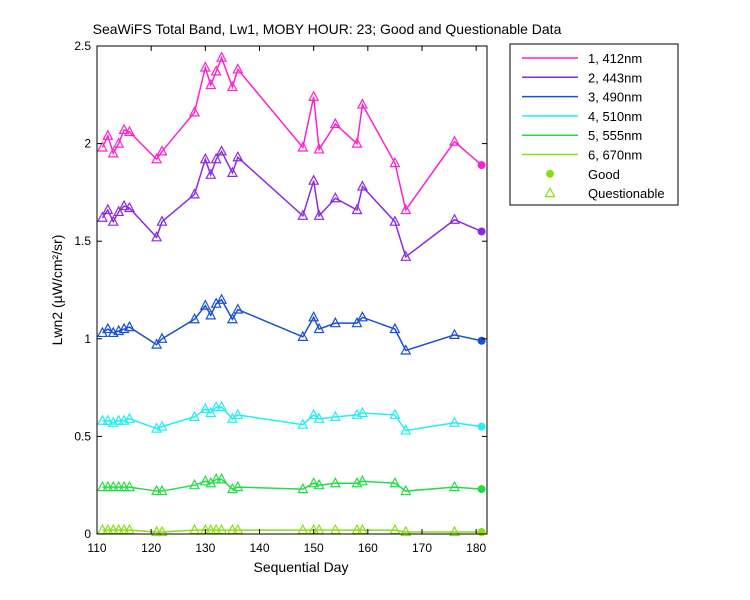  What do you see at coordinates (476, 548) in the screenshot?
I see `x-tick-label: 180` at bounding box center [476, 548].